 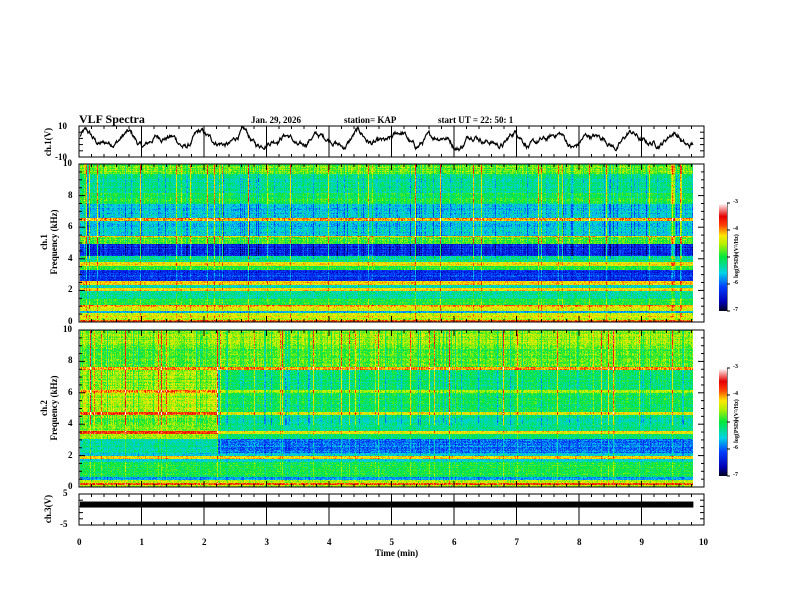 I want to click on ch1-waveform-line, so click(x=386, y=139).